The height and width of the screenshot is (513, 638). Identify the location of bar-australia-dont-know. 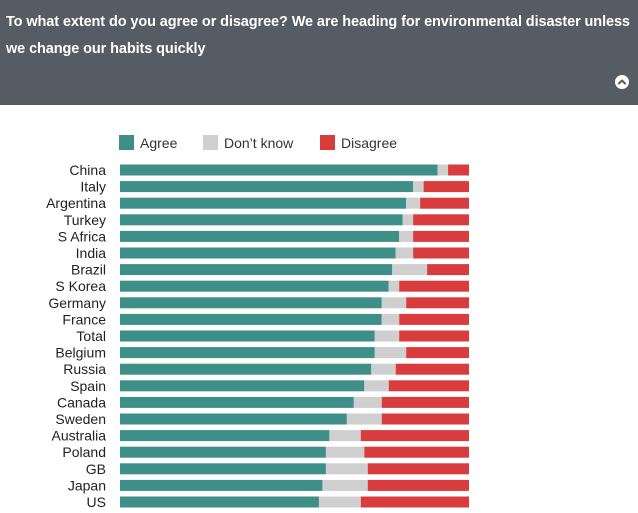
(345, 436).